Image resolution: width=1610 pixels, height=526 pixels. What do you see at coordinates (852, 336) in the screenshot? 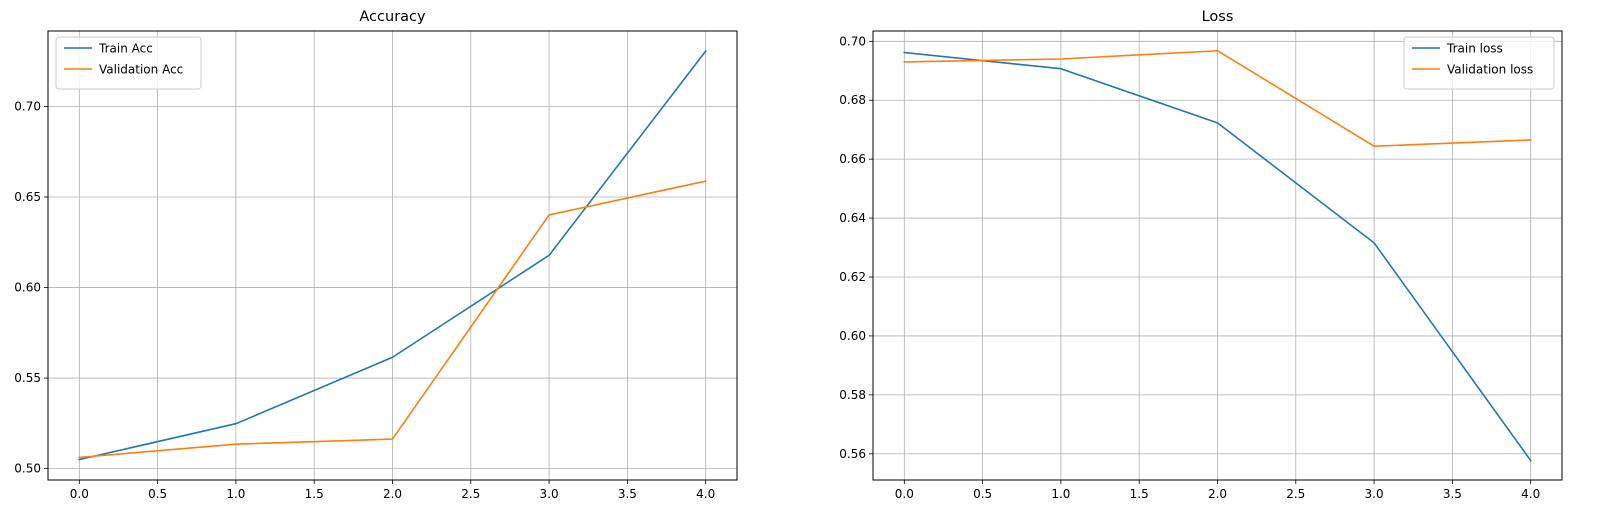
I see `loss-y-tick-label: 0.60` at bounding box center [852, 336].